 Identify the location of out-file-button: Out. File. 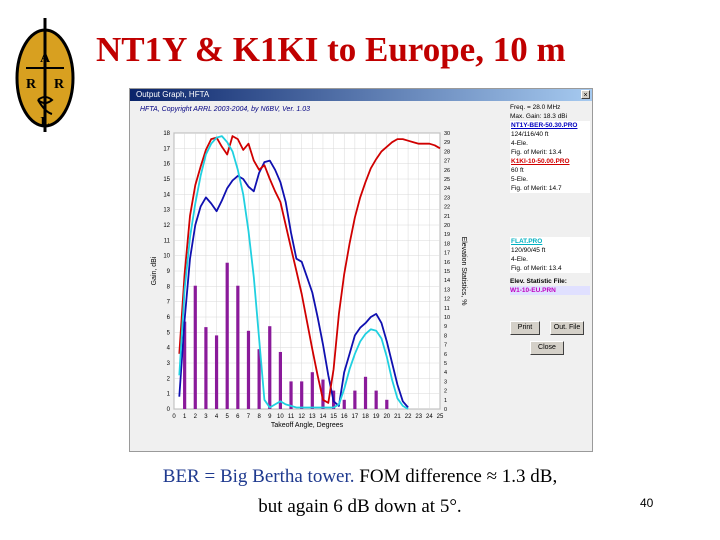
(567, 328).